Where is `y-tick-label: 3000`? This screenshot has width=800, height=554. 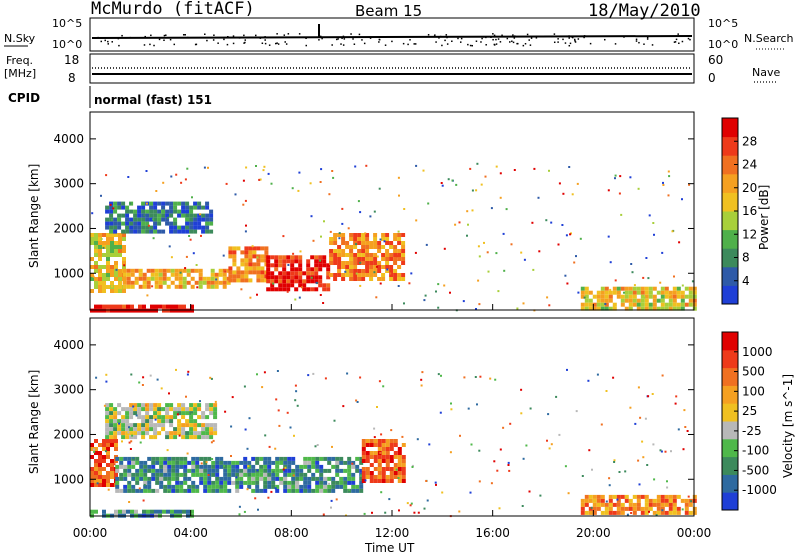 y-tick-label: 3000 is located at coordinates (68, 184).